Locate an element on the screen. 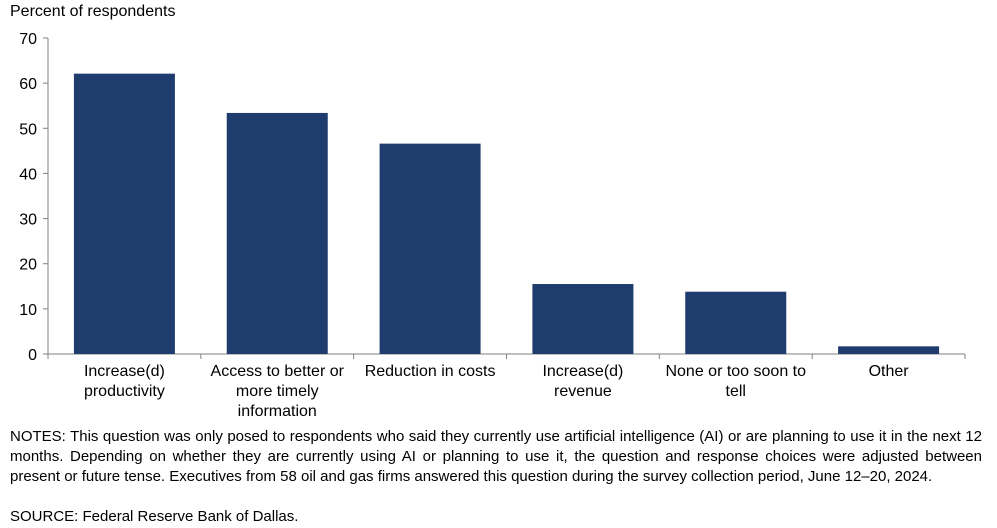 This screenshot has height=528, width=997. y-tick-label: 60 is located at coordinates (28, 84).